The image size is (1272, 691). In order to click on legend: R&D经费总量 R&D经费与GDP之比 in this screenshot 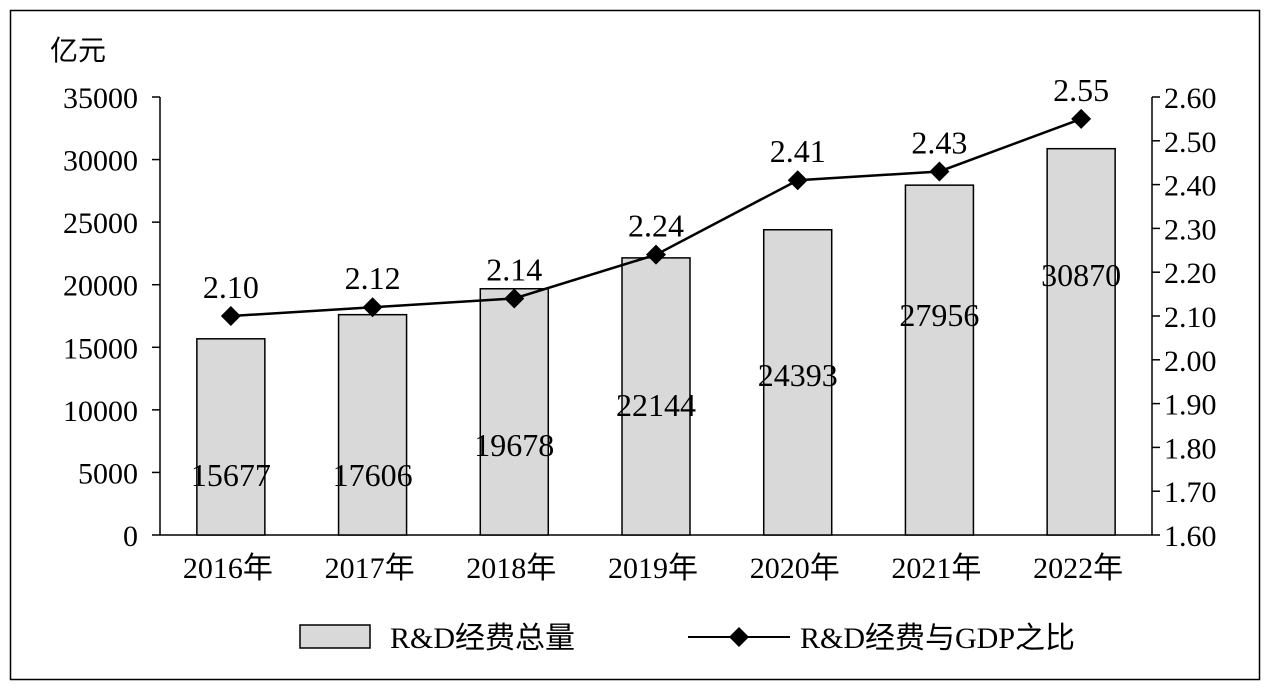, I will do `click(687, 638)`.